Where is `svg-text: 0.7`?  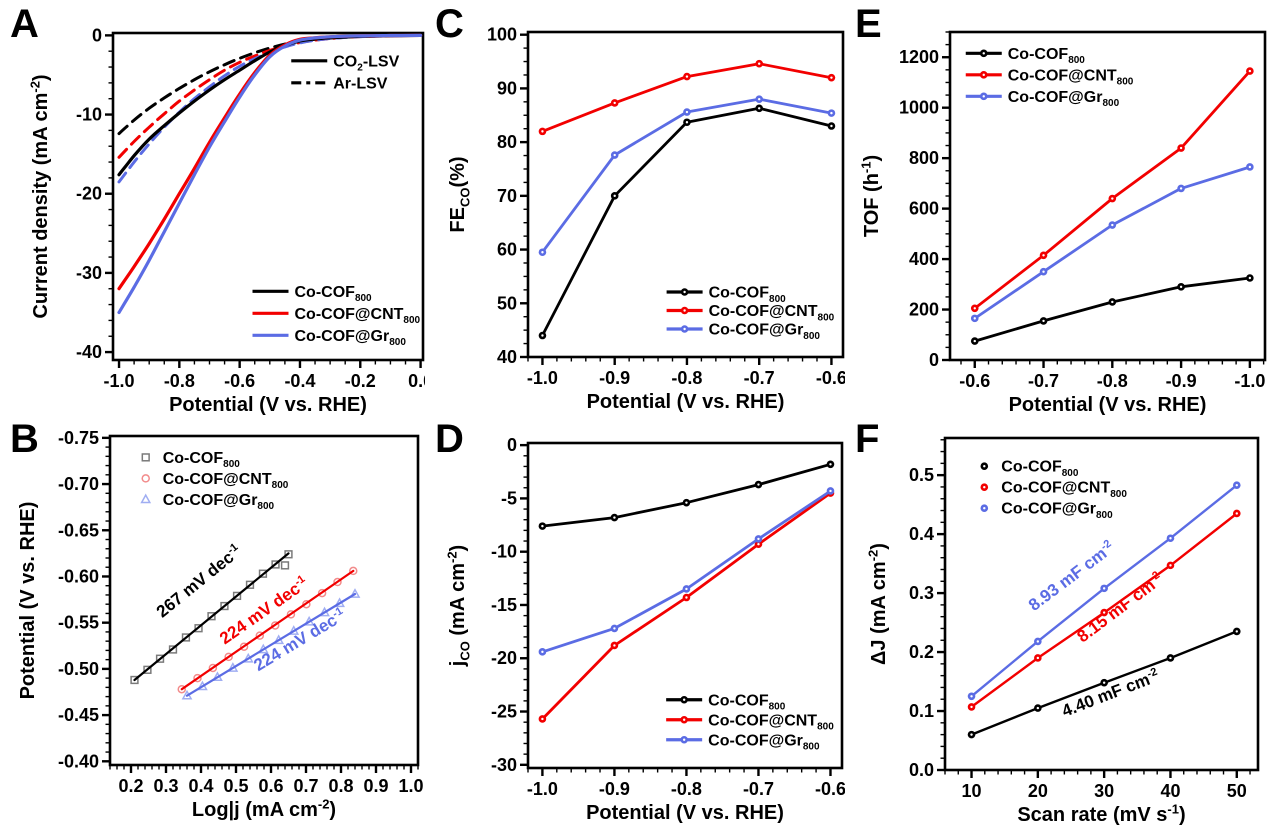
svg-text: 0.7 is located at coordinates (305, 786).